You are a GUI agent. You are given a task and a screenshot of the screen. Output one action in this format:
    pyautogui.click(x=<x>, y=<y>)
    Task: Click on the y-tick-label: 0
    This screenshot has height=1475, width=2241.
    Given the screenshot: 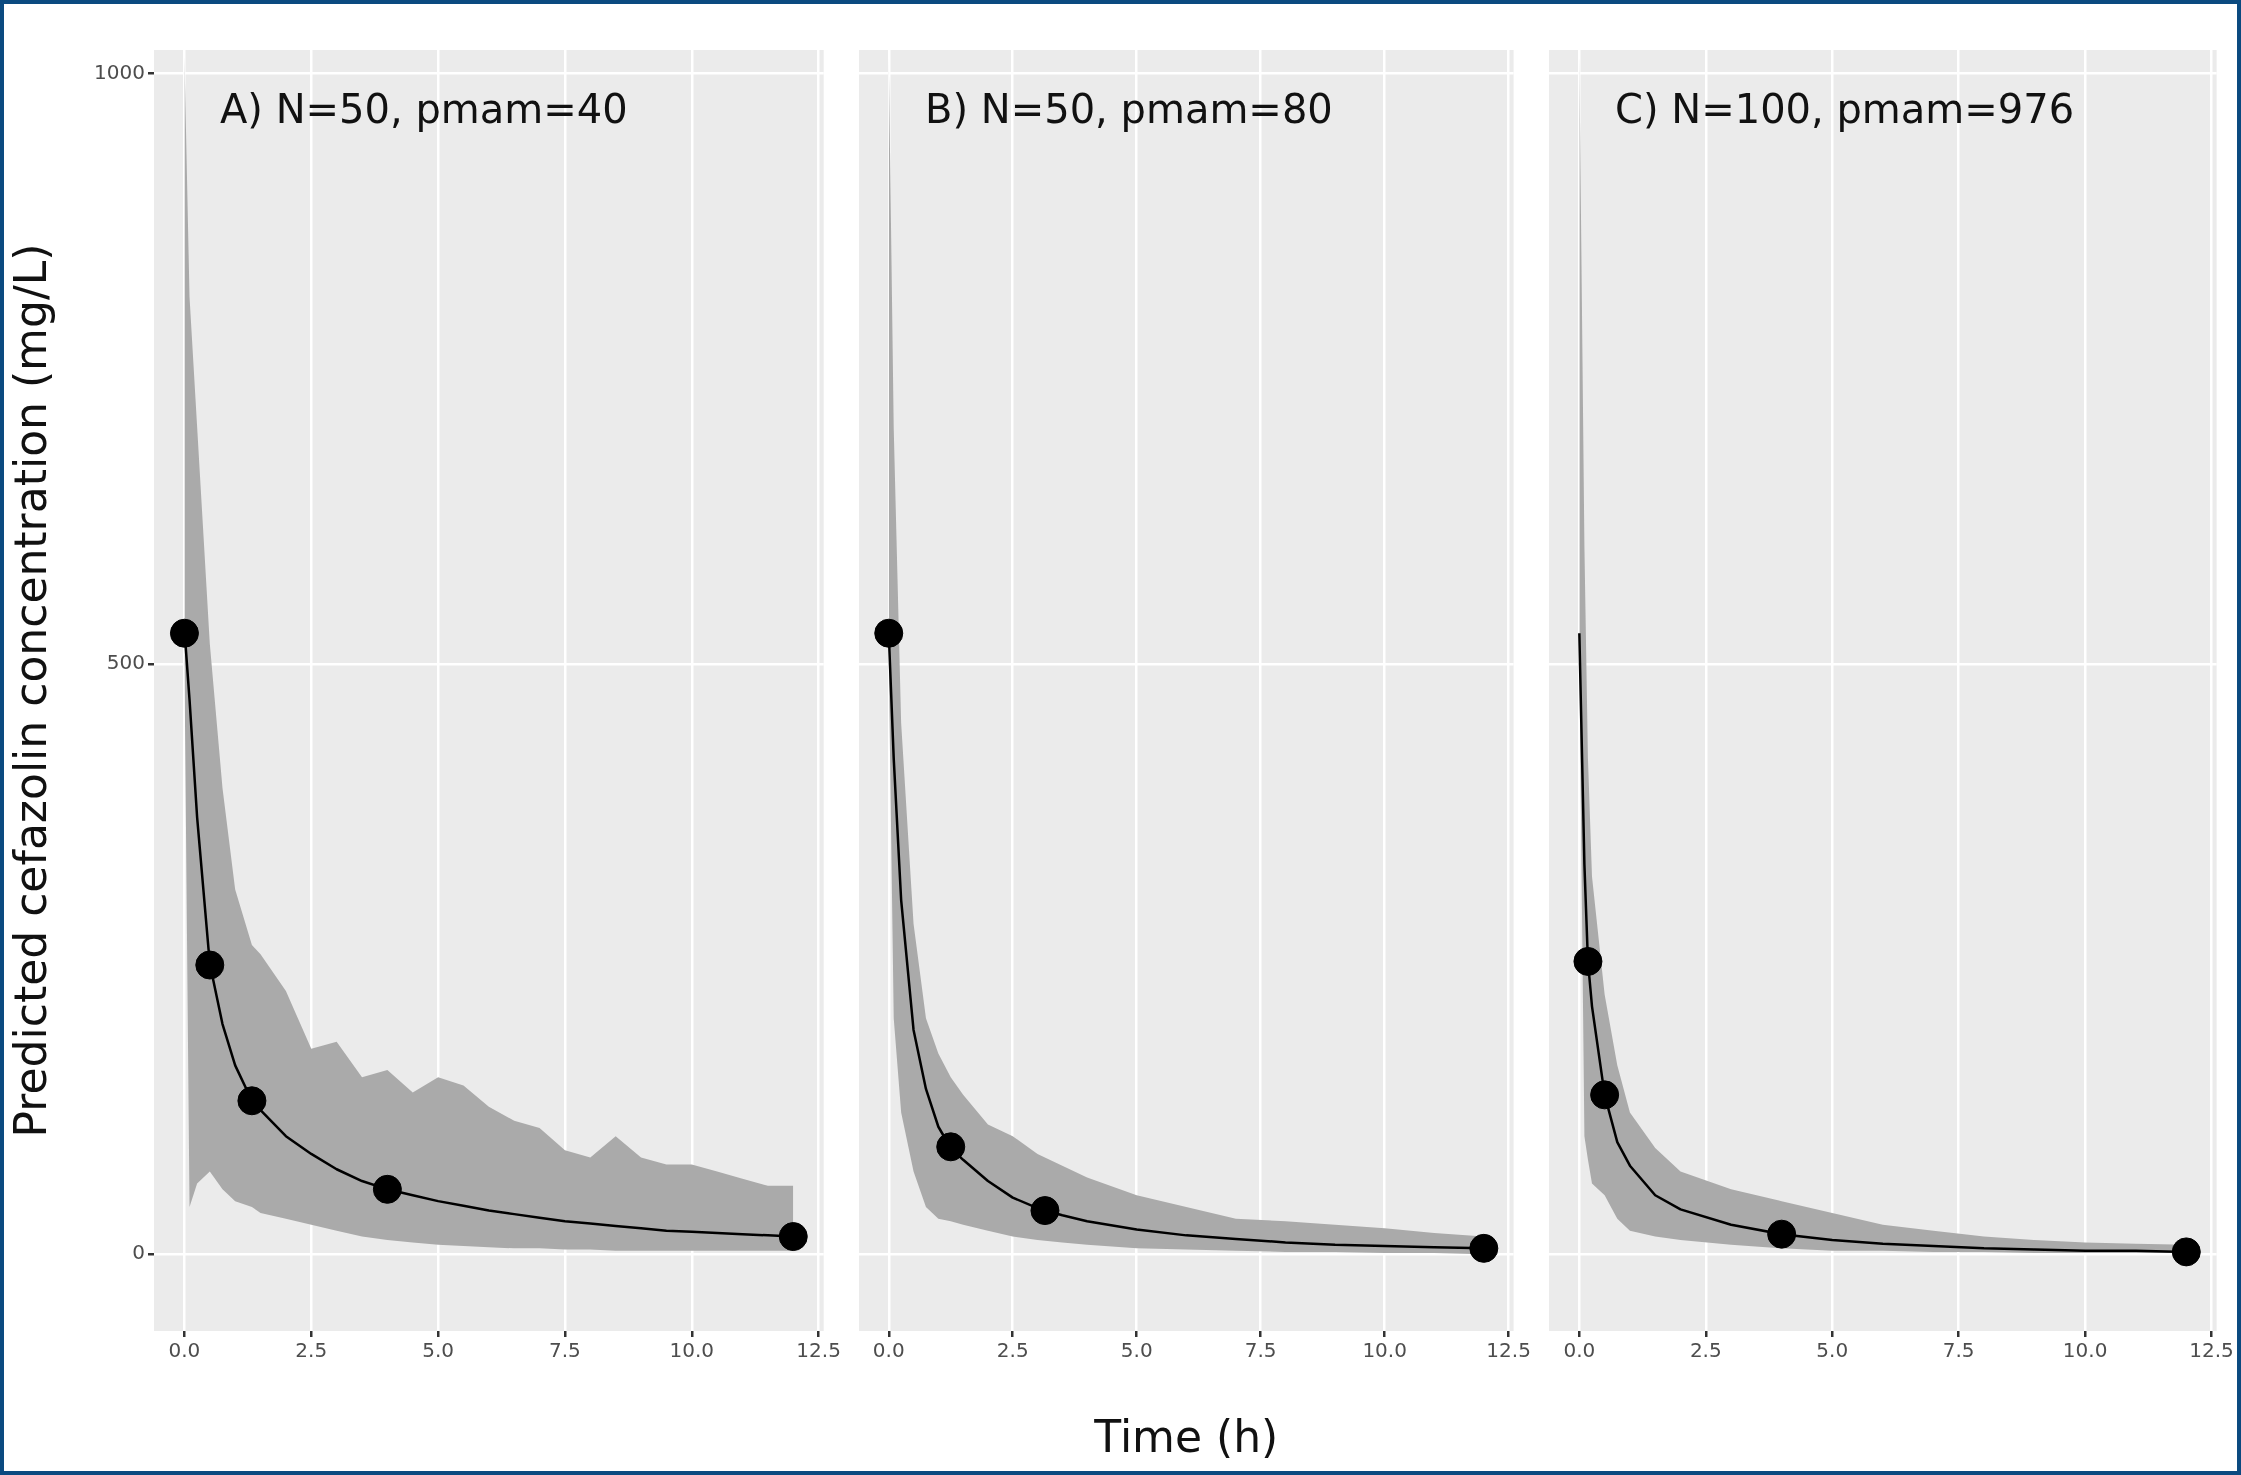 What is the action you would take?
    pyautogui.click(x=138, y=1252)
    